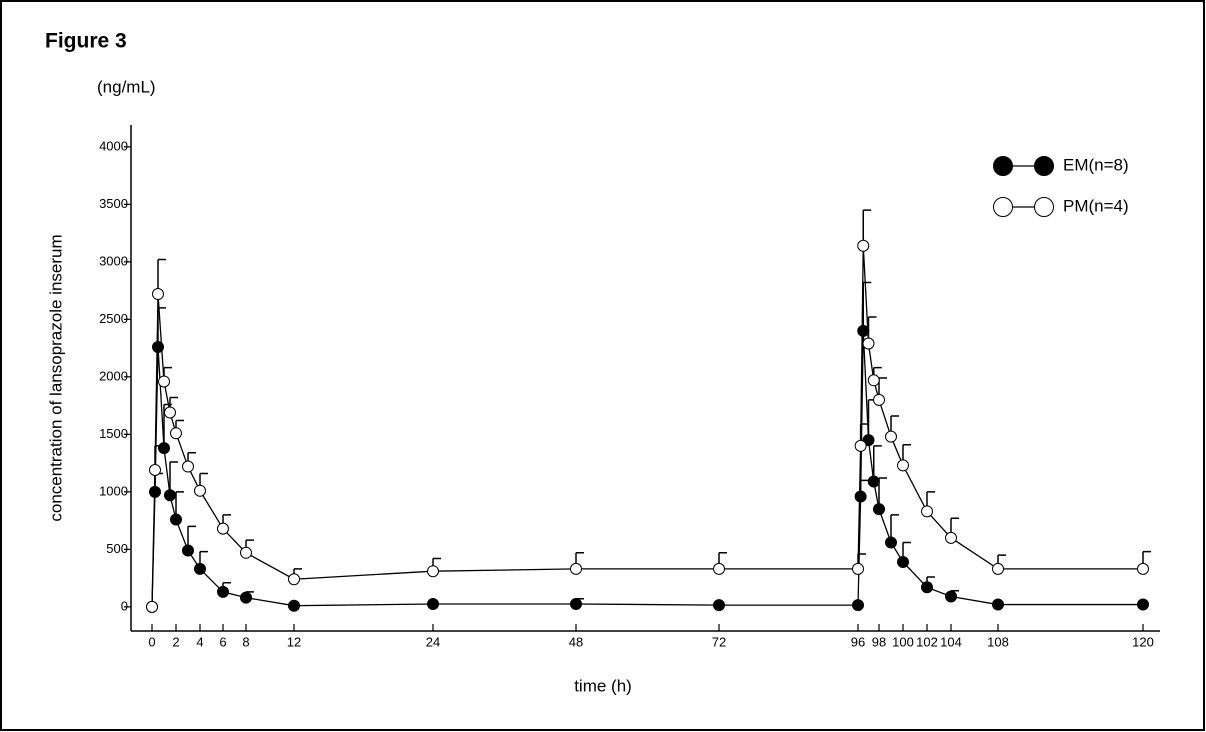  What do you see at coordinates (1096, 205) in the screenshot?
I see `legend-label: PM(n=4)` at bounding box center [1096, 205].